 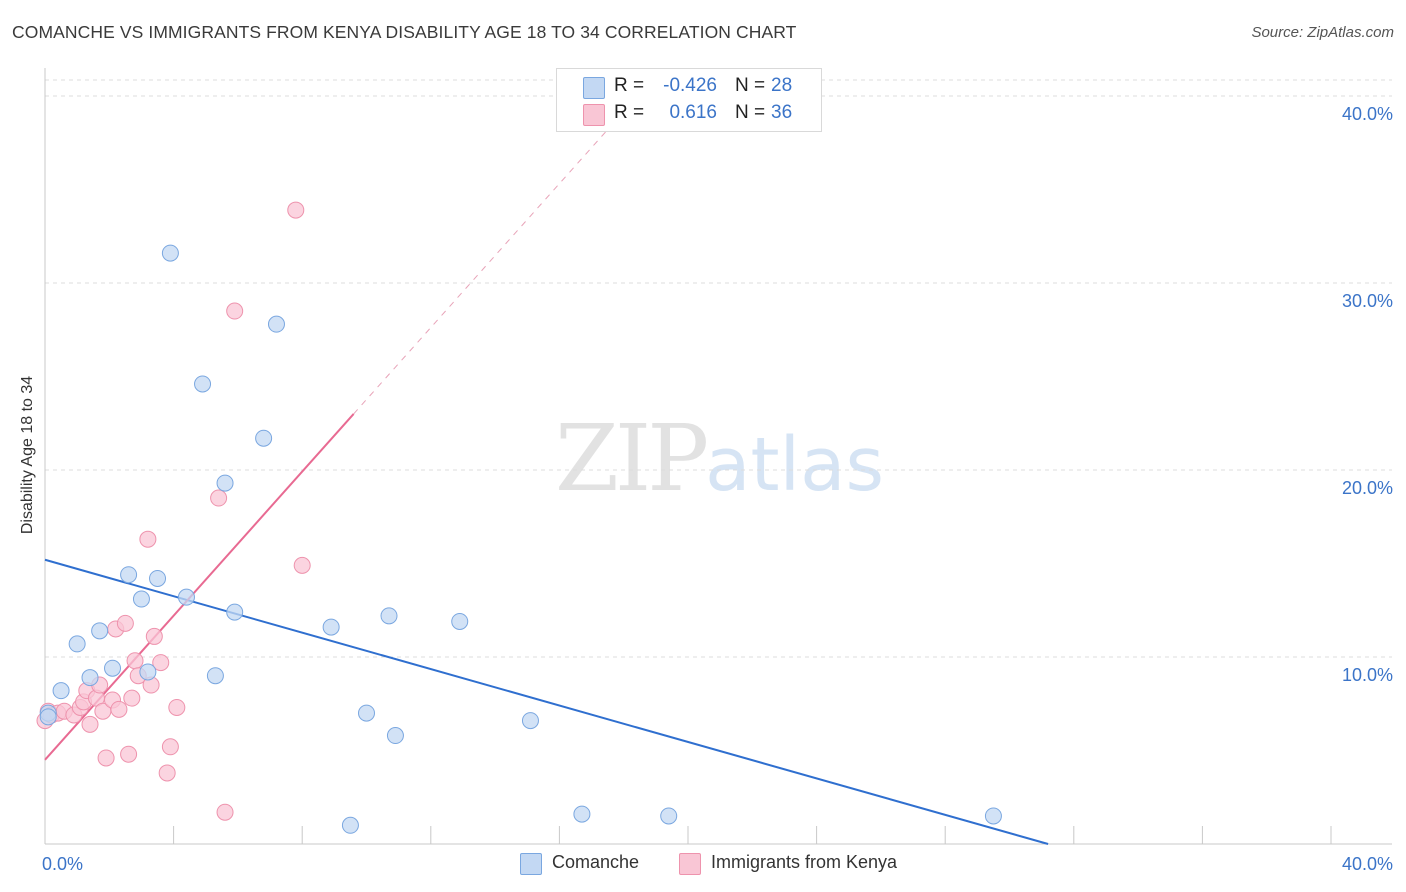 What do you see at coordinates (531, 864) in the screenshot?
I see `bottom-legend-swatch-comanche` at bounding box center [531, 864].